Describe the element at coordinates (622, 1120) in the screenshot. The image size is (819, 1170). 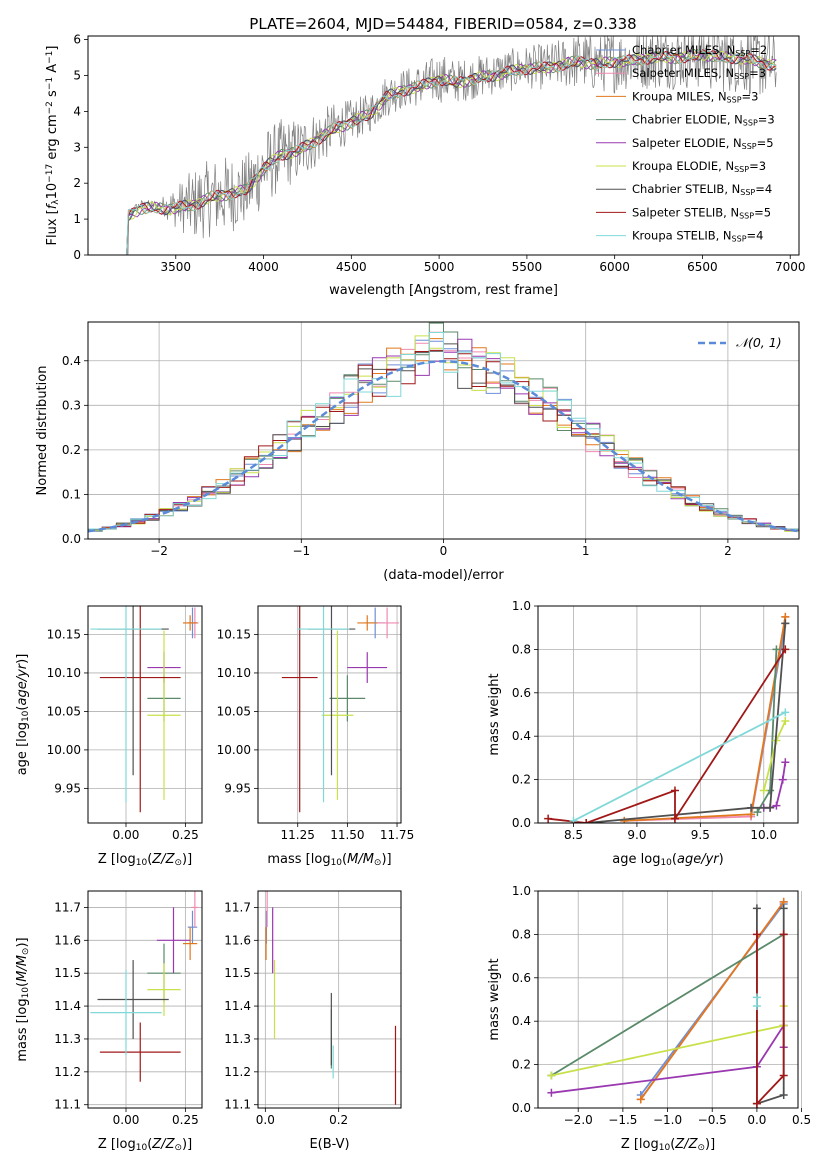
I see `x-tick-label: −1.5` at that location.